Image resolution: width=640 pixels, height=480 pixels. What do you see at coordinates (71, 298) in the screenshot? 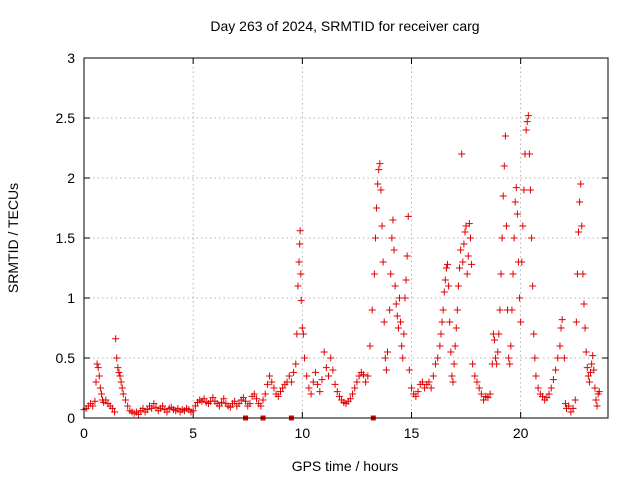
I see `y-tick-label: 1` at bounding box center [71, 298].